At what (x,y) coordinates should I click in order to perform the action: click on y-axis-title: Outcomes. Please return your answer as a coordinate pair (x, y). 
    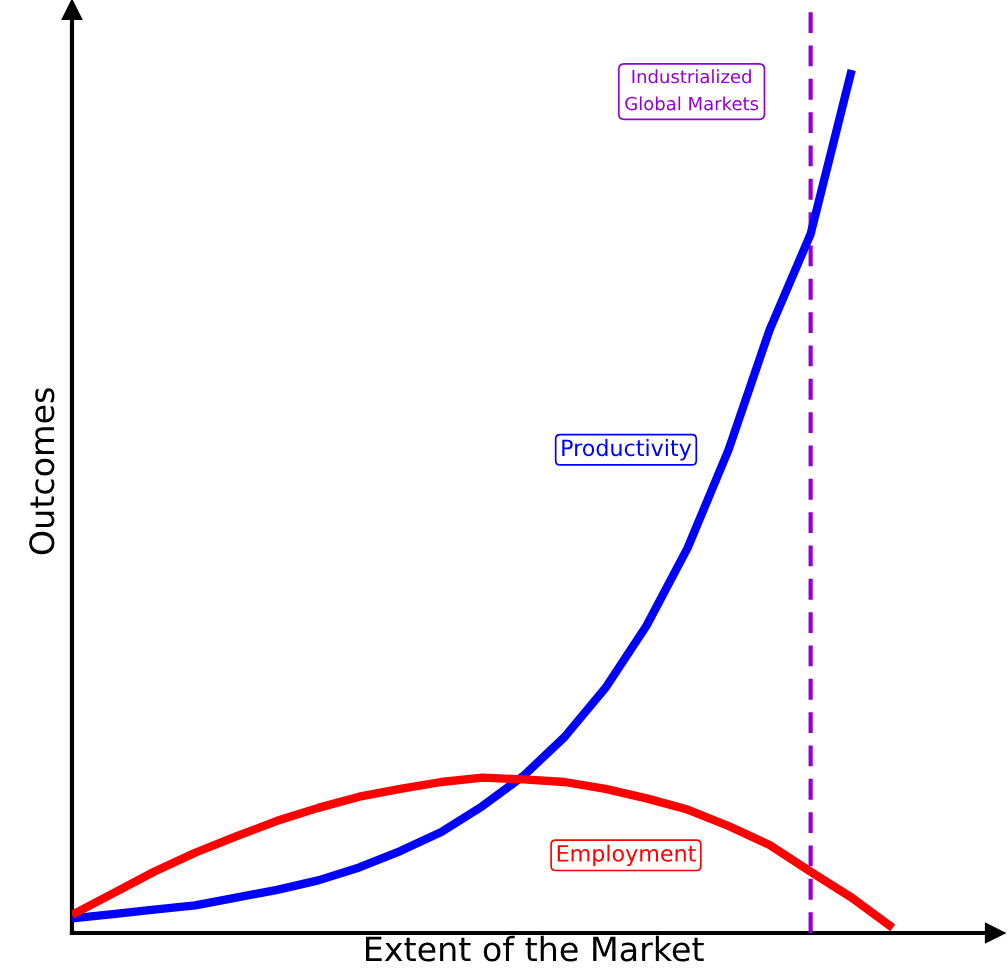
    Looking at the image, I should click on (42, 471).